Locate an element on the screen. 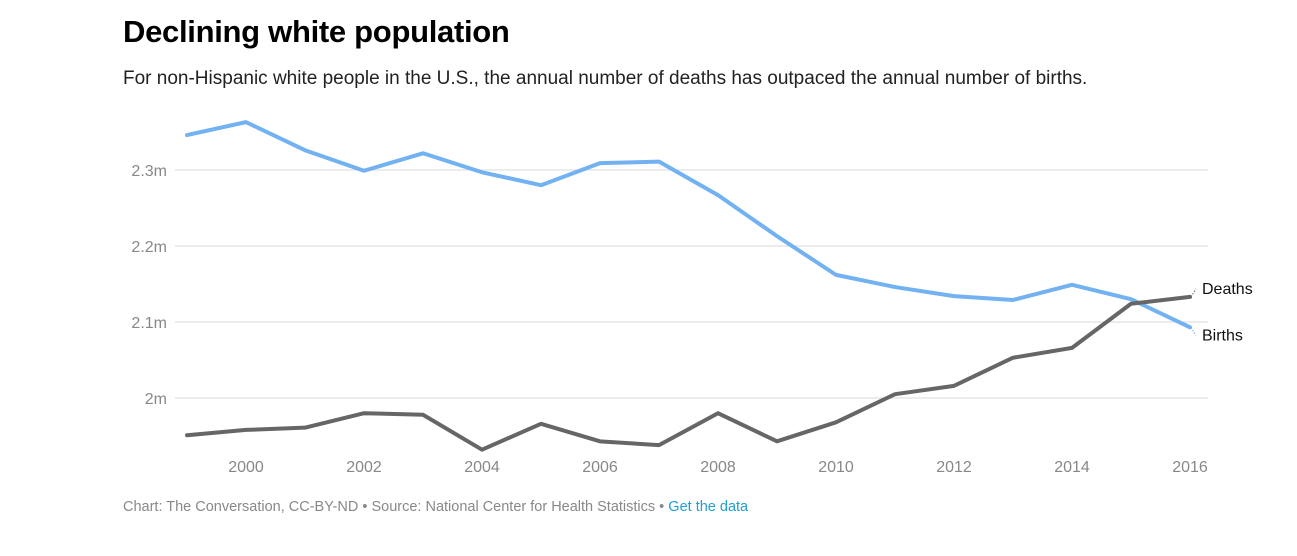  y-tick-label: 2m is located at coordinates (156, 399).